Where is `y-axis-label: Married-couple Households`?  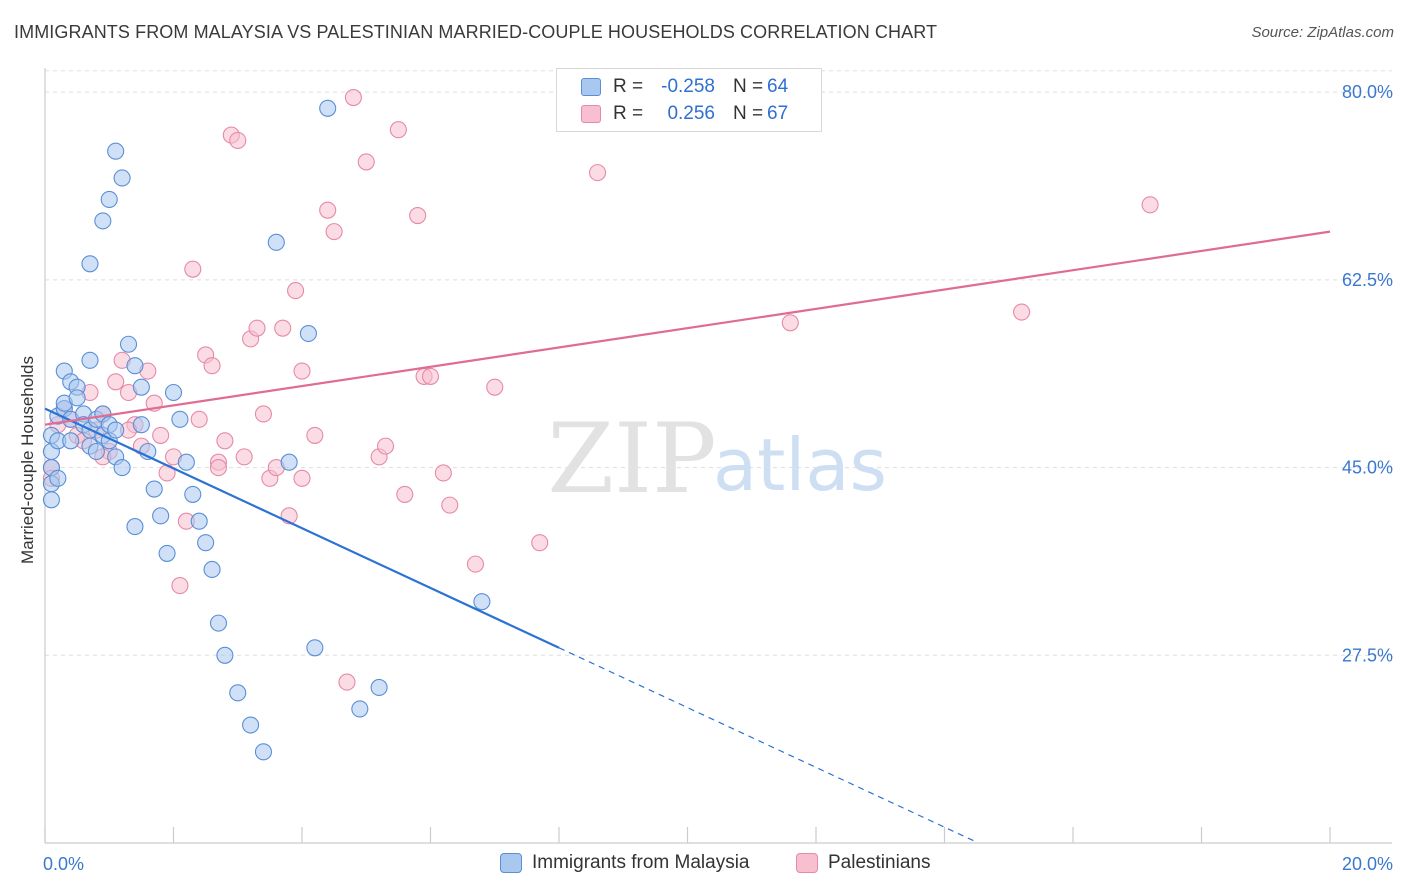 y-axis-label: Married-couple Households is located at coordinates (27, 460).